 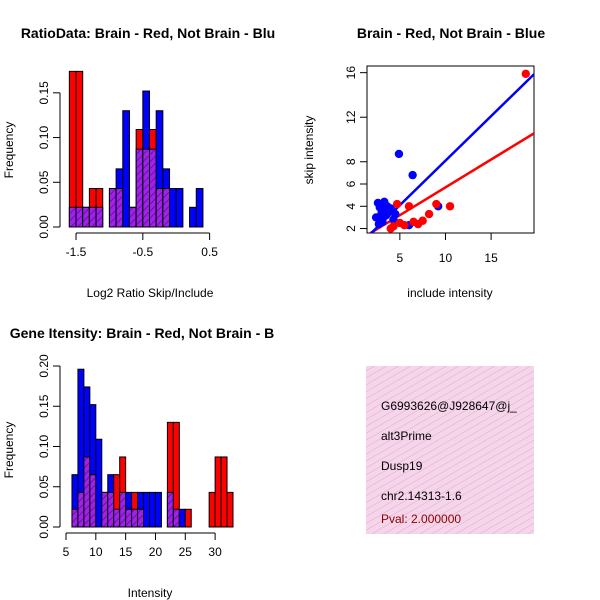 I want to click on intensity-hist-y-tick-label: 0.05, so click(x=44, y=487).